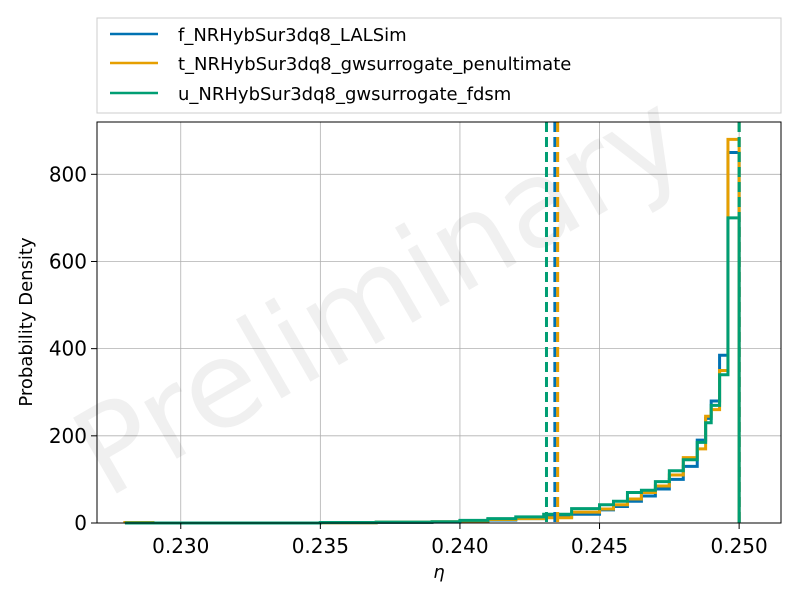  Describe the element at coordinates (68, 349) in the screenshot. I see `y-tick-label: 400` at that location.